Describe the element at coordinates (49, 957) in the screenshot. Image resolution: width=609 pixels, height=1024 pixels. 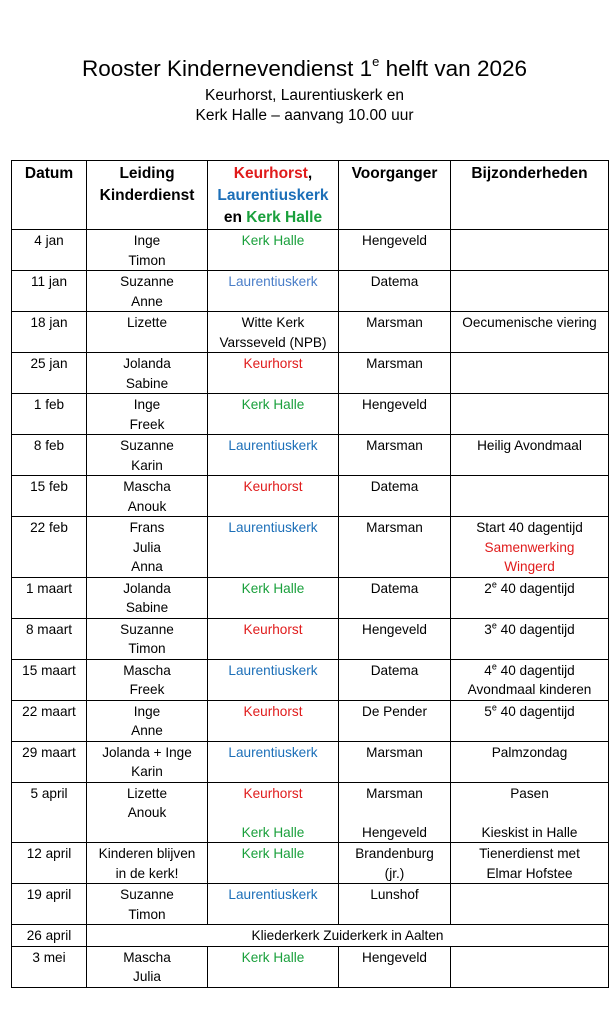
I see `datum-text: 3 mei` at that location.